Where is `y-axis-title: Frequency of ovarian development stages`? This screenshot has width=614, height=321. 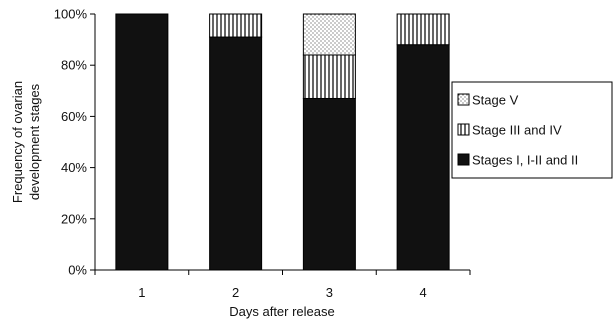 y-axis-title: Frequency of ovarian development stages is located at coordinates (26, 142).